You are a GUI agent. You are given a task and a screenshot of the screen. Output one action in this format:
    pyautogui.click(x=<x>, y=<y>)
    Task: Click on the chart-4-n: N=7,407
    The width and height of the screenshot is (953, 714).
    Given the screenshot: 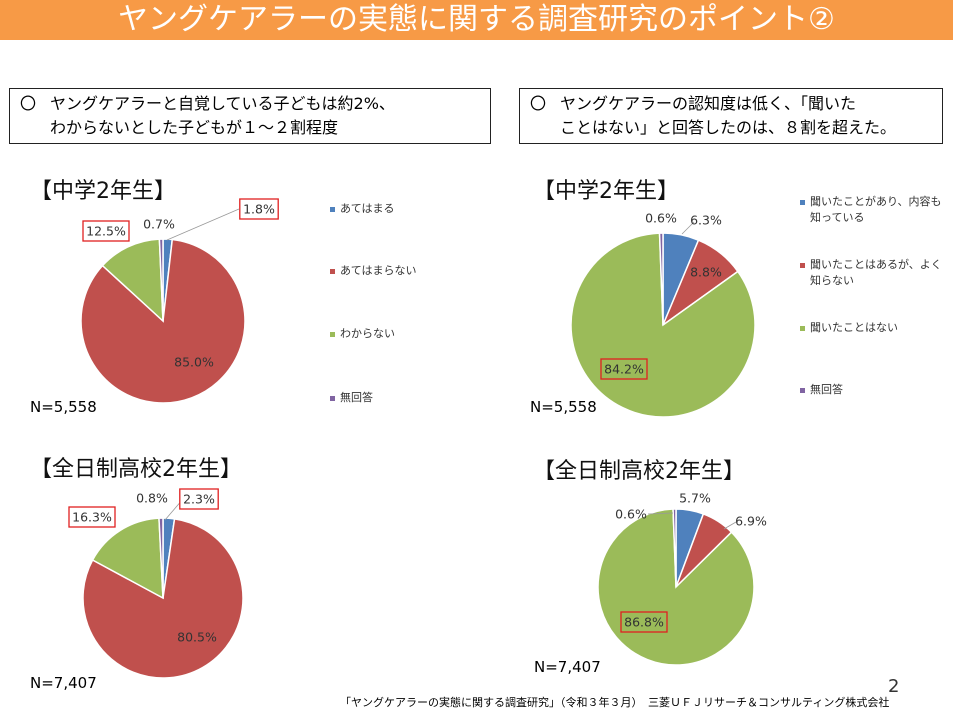 What is the action you would take?
    pyautogui.click(x=567, y=667)
    